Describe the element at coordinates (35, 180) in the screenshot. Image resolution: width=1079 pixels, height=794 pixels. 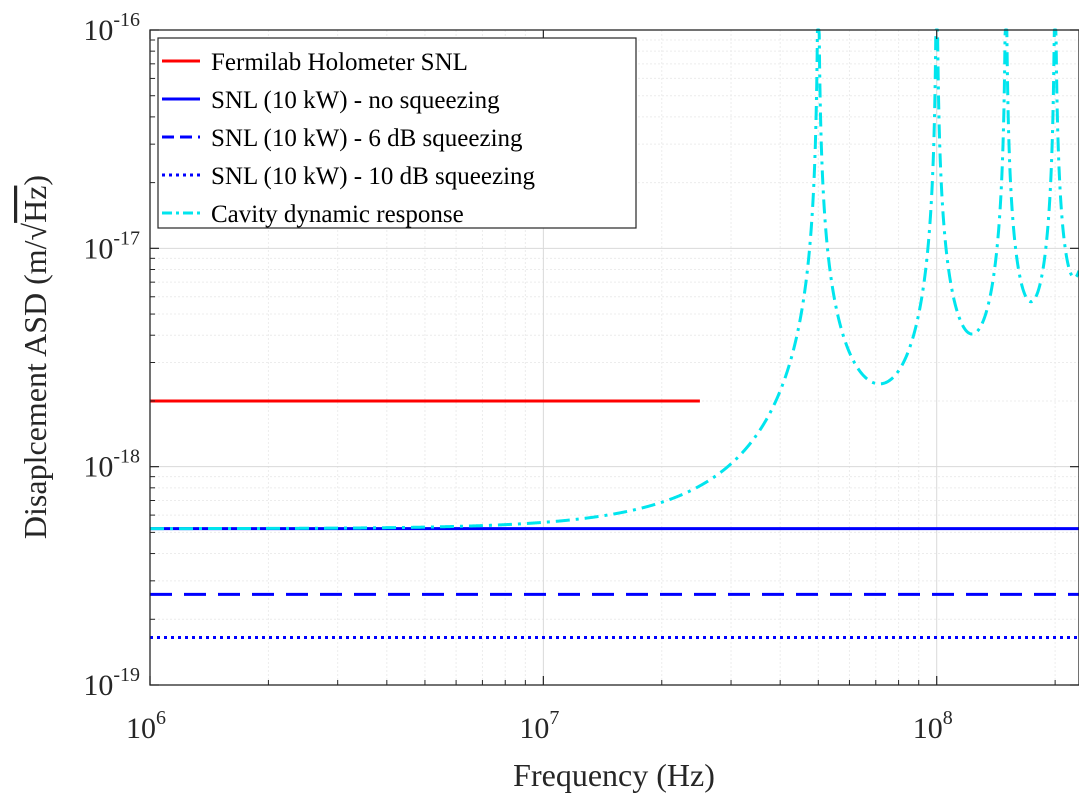
I see `y-axis-title-close: )` at that location.